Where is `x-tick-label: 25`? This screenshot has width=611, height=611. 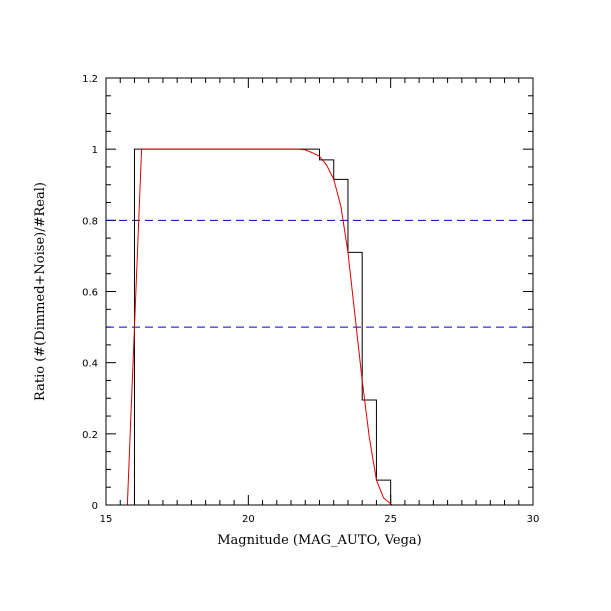
x-tick-label: 25 is located at coordinates (390, 519).